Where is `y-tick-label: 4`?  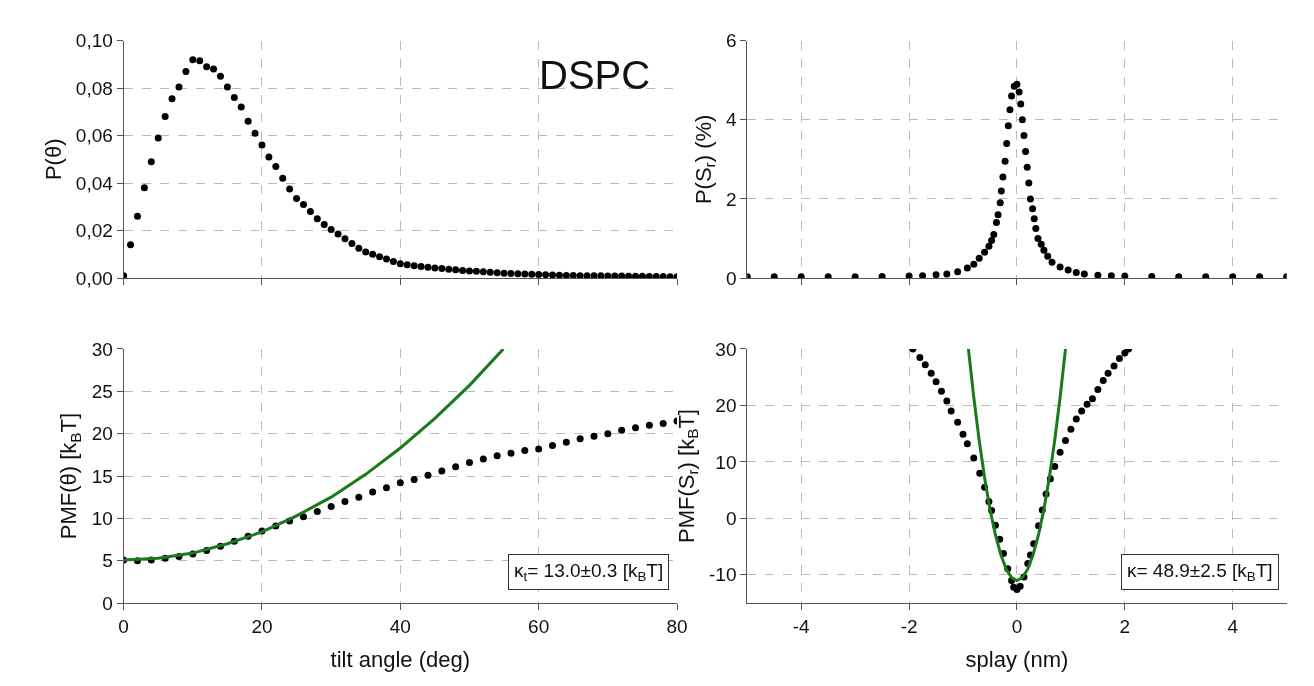
y-tick-label: 4 is located at coordinates (731, 120).